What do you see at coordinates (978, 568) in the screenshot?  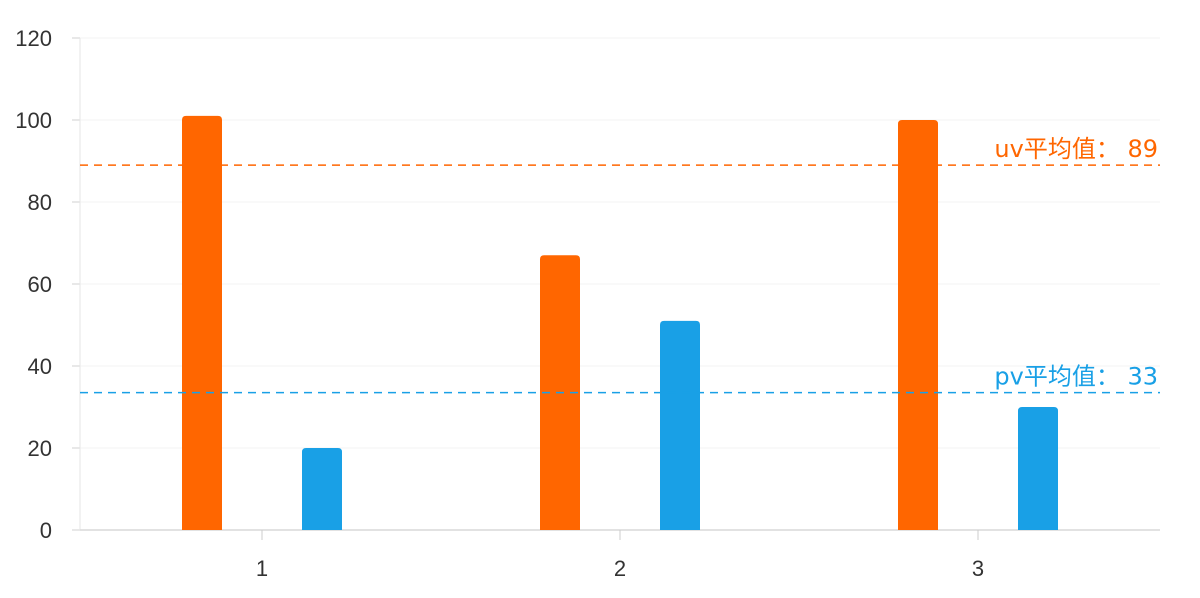 I see `x-tick-label: 3` at bounding box center [978, 568].